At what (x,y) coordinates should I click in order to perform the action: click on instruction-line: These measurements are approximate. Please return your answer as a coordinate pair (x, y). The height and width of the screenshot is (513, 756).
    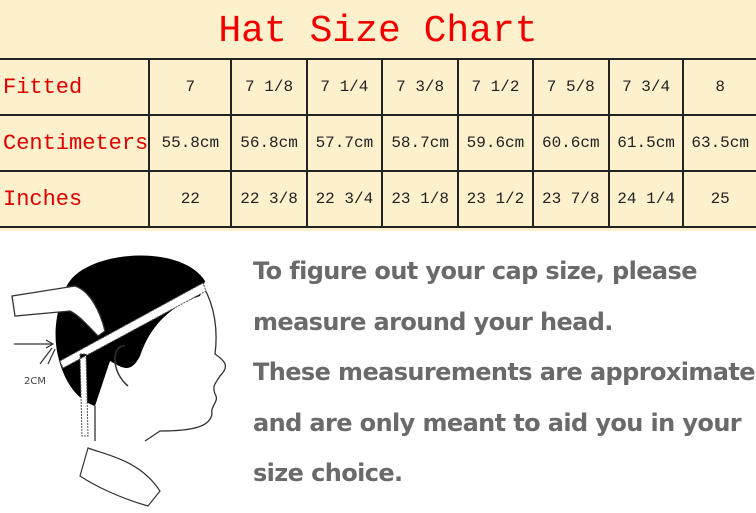
    Looking at the image, I should click on (504, 372).